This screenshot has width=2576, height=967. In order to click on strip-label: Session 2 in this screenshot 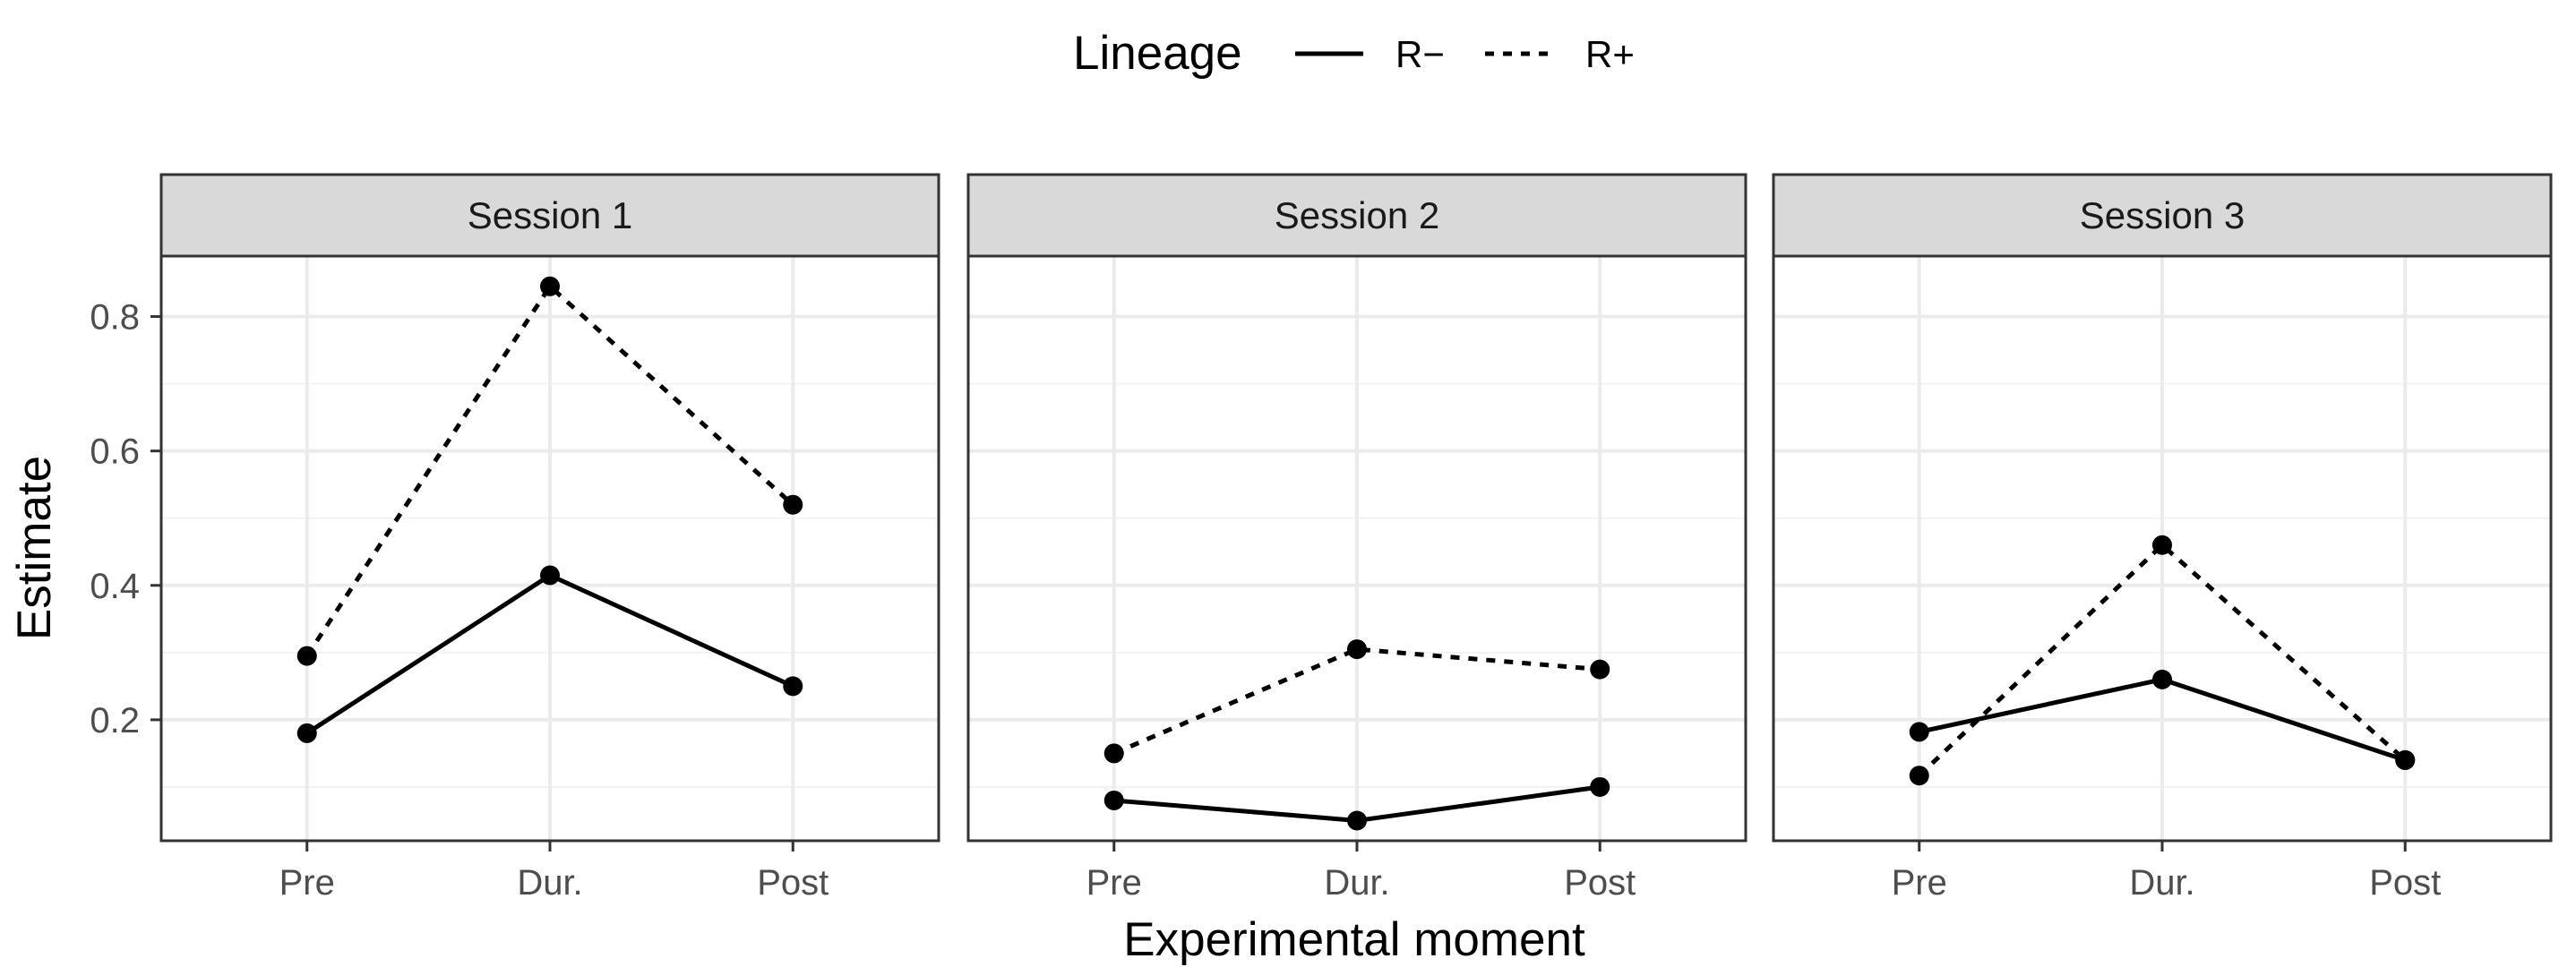, I will do `click(1357, 215)`.